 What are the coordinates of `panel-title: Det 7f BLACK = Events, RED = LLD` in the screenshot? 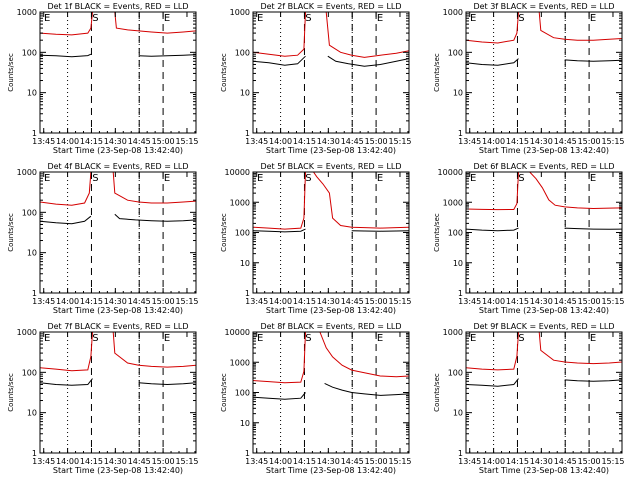 It's located at (117, 326).